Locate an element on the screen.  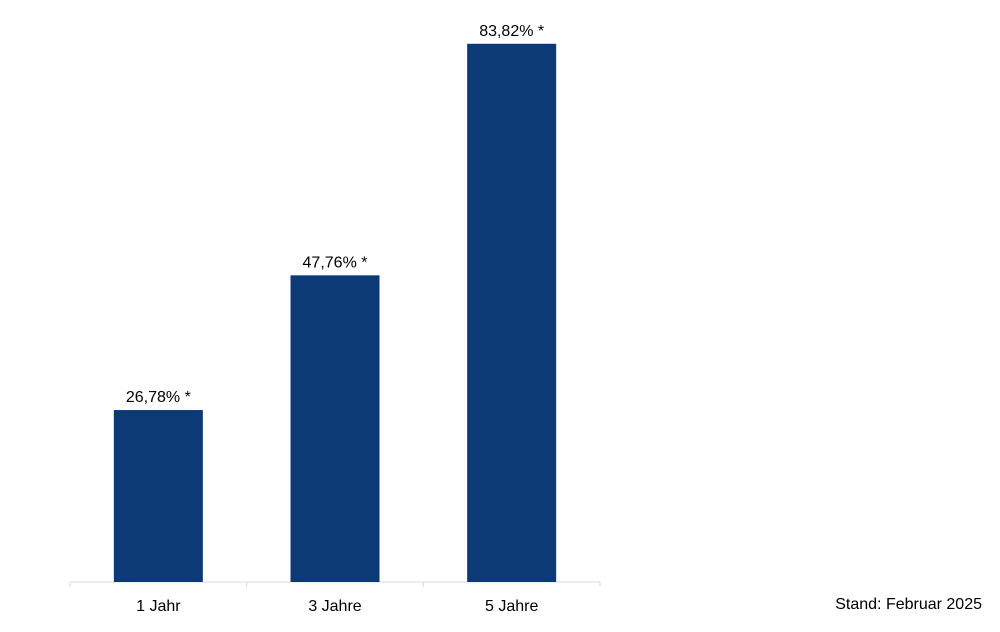
category-labels-group: 1 Jahr 3 Jahre 5 Jahre is located at coordinates (337, 606).